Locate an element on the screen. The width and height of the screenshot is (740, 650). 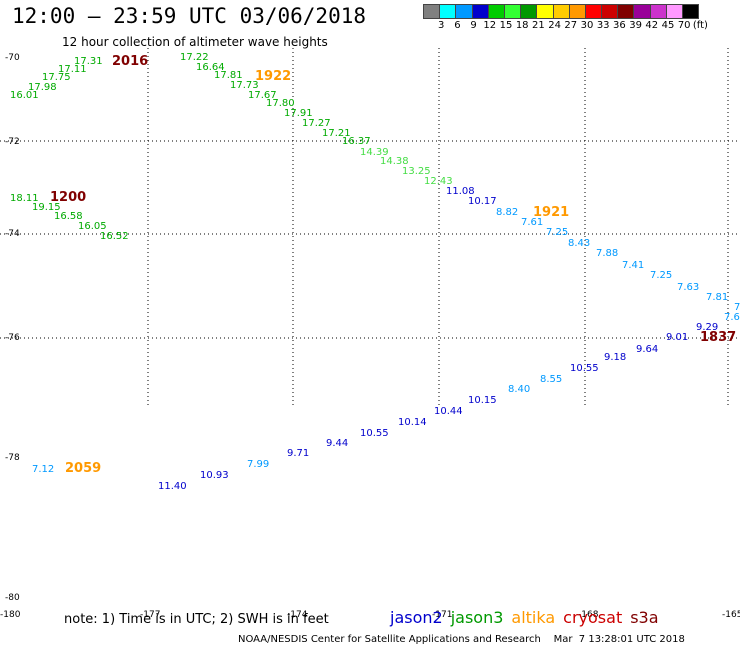
satellite-legend: jason2 jason3 altika cryosat s3a is located at coordinates (528, 617).